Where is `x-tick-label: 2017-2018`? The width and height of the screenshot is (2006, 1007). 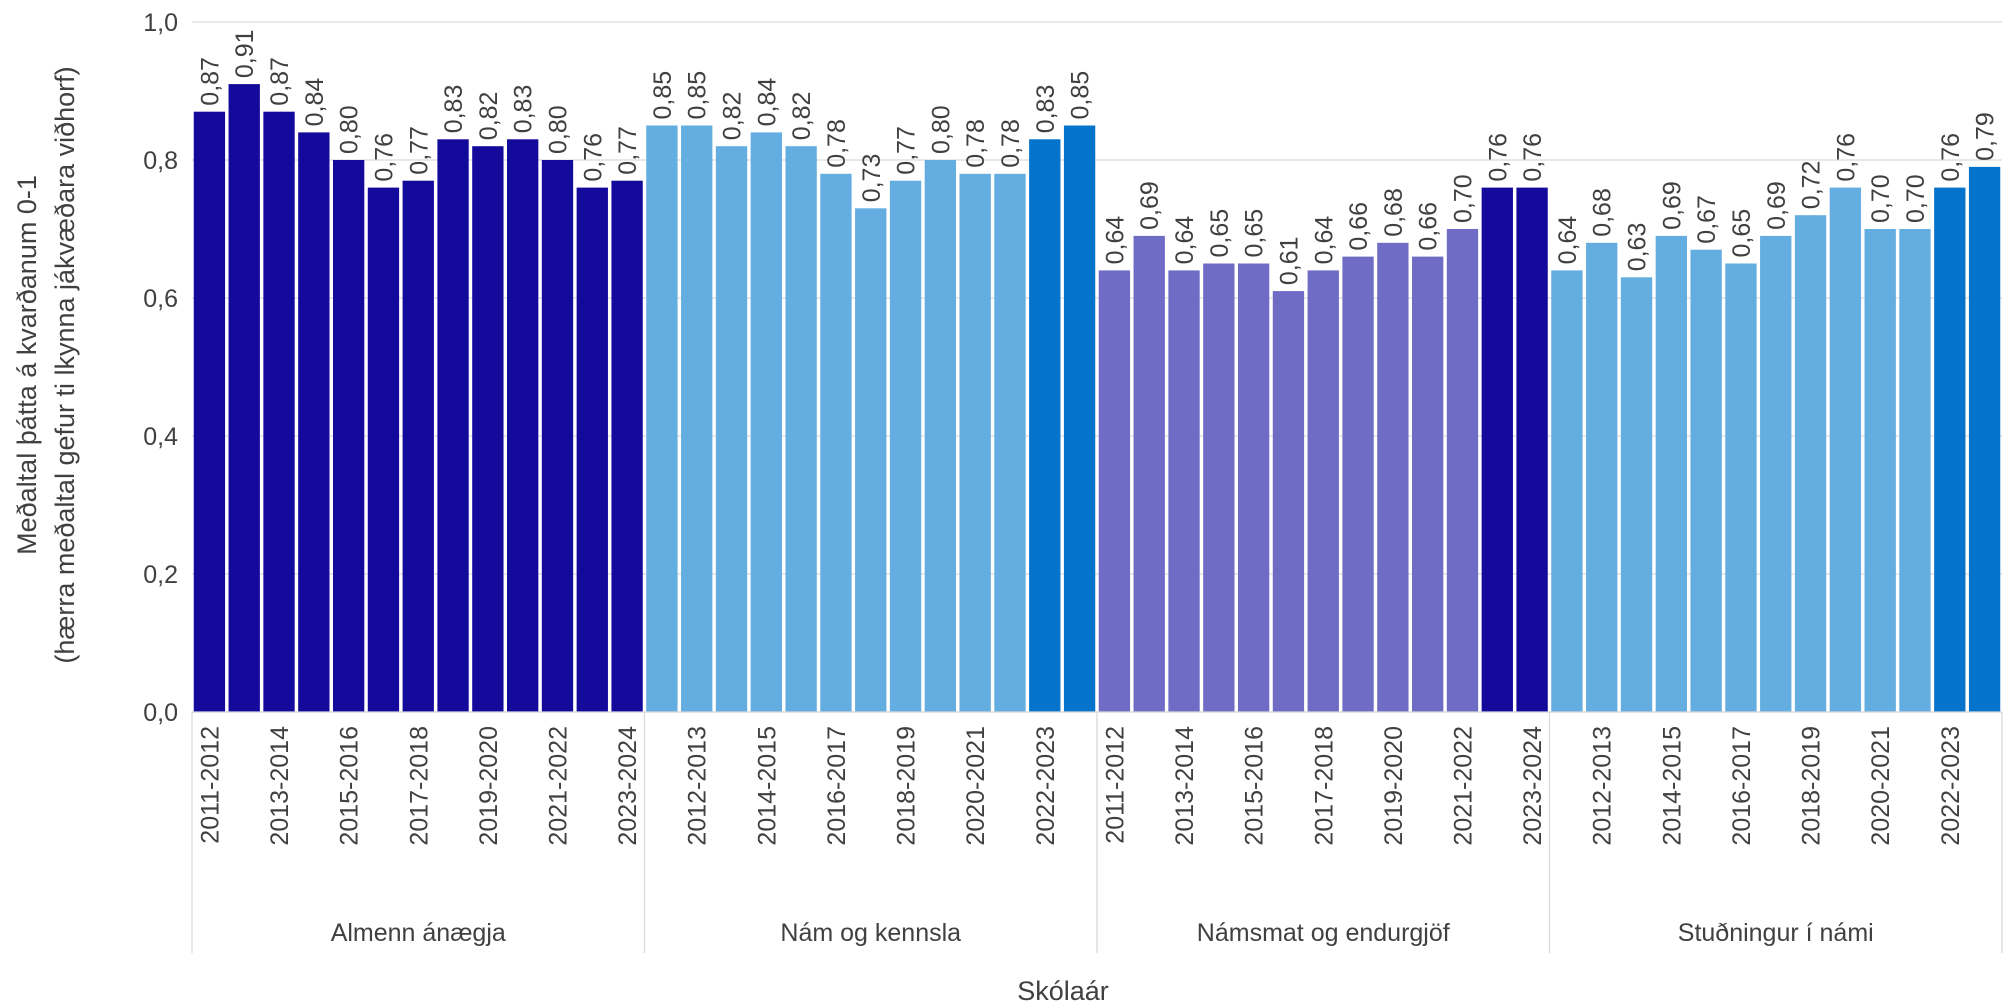
x-tick-label: 2017-2018 is located at coordinates (419, 786).